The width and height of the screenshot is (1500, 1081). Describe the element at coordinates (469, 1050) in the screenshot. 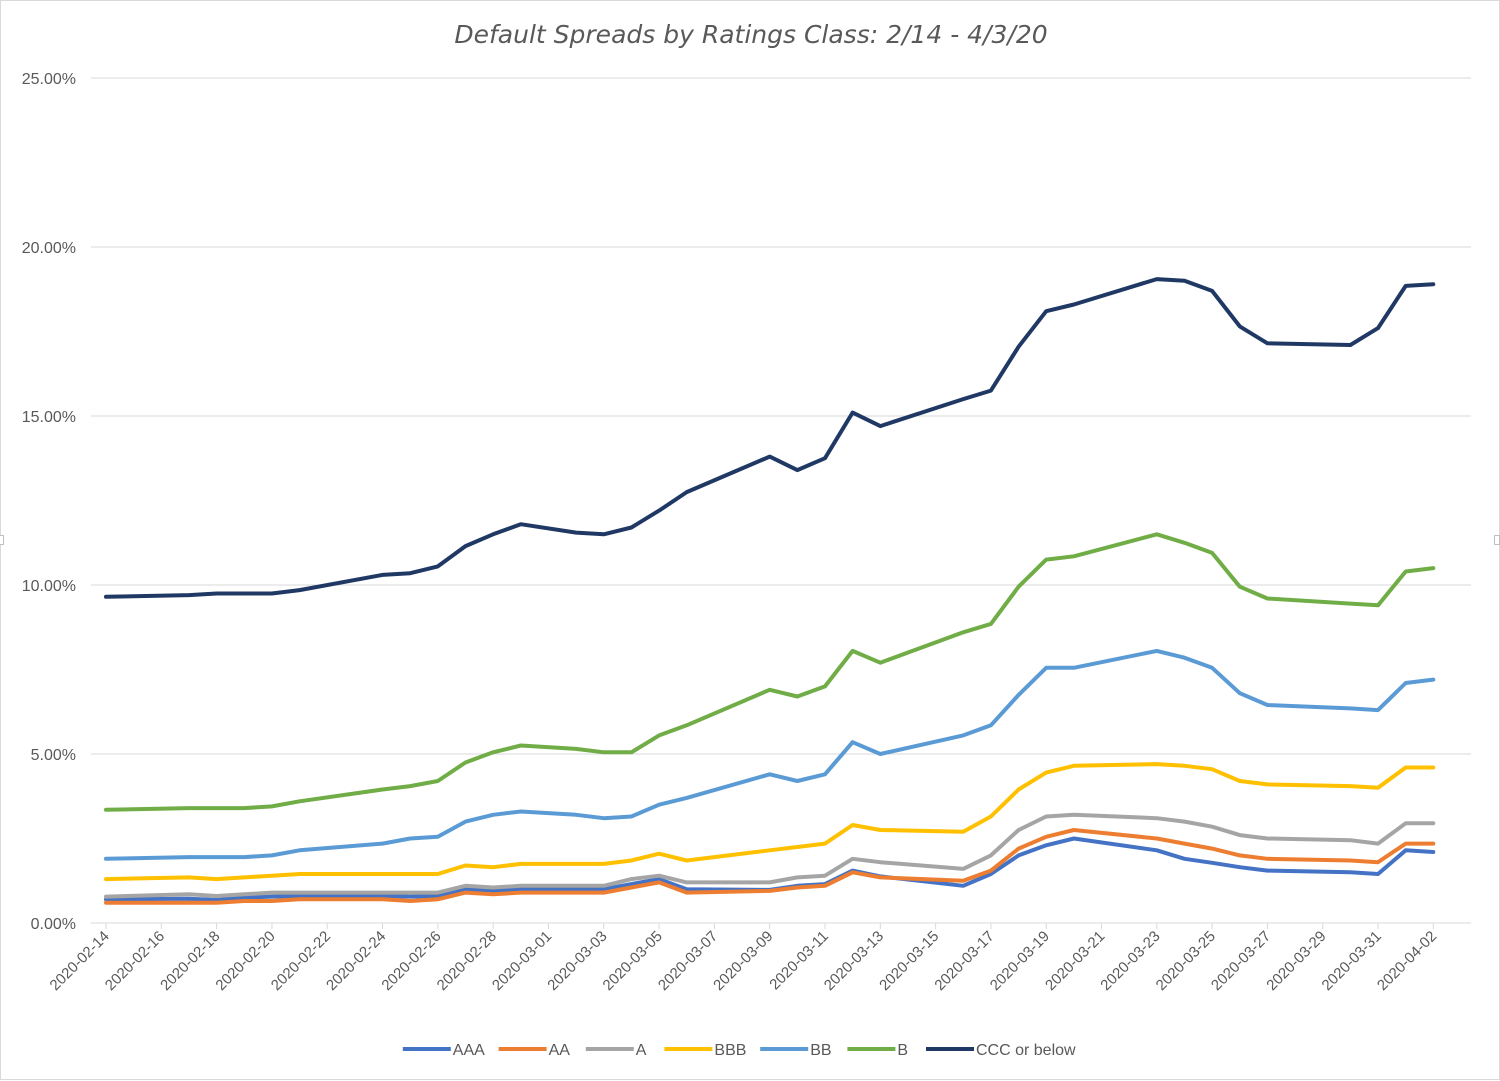

I see `legend-label-aaa: AAA` at that location.